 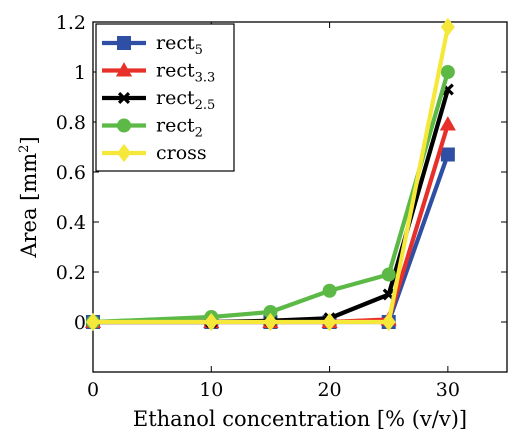 What do you see at coordinates (179, 45) in the screenshot?
I see `legend-label: rect5` at bounding box center [179, 45].